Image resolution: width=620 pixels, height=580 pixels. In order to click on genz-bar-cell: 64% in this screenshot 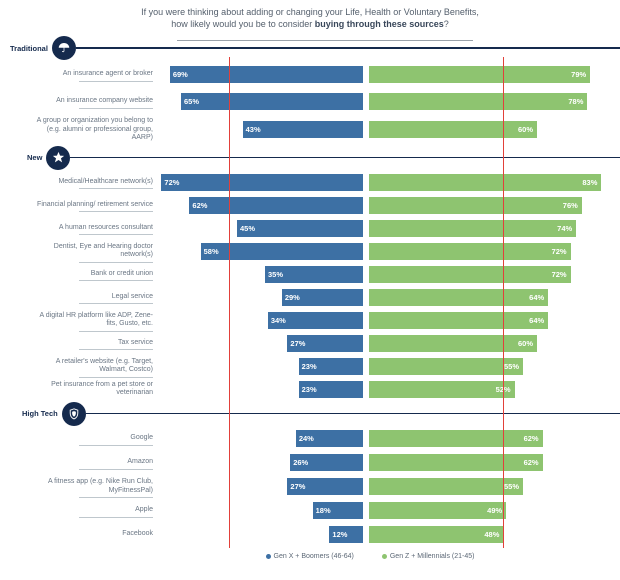, I will do `click(494, 297)`.